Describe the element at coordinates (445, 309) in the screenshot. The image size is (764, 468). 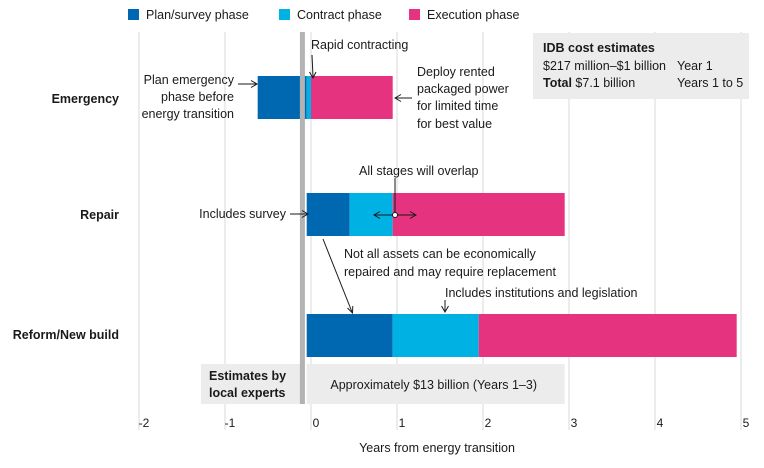
I see `institutions-arrowhead` at that location.